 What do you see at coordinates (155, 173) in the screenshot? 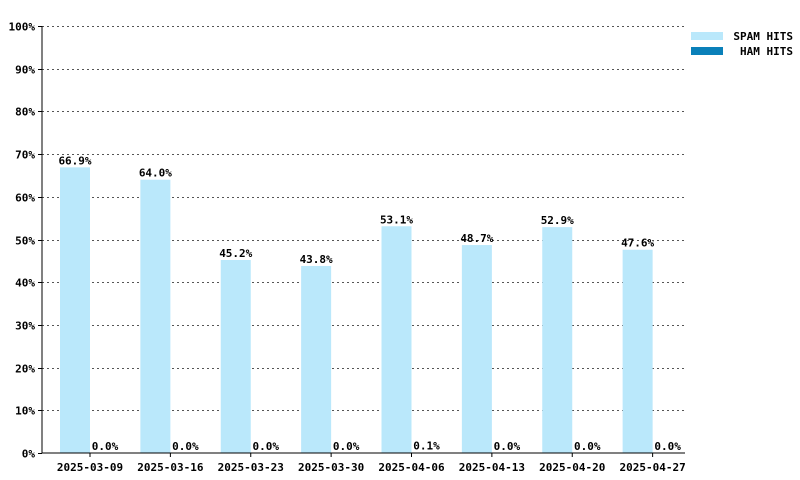
I see `spam-label-2025-03-16: 64.0%` at bounding box center [155, 173].